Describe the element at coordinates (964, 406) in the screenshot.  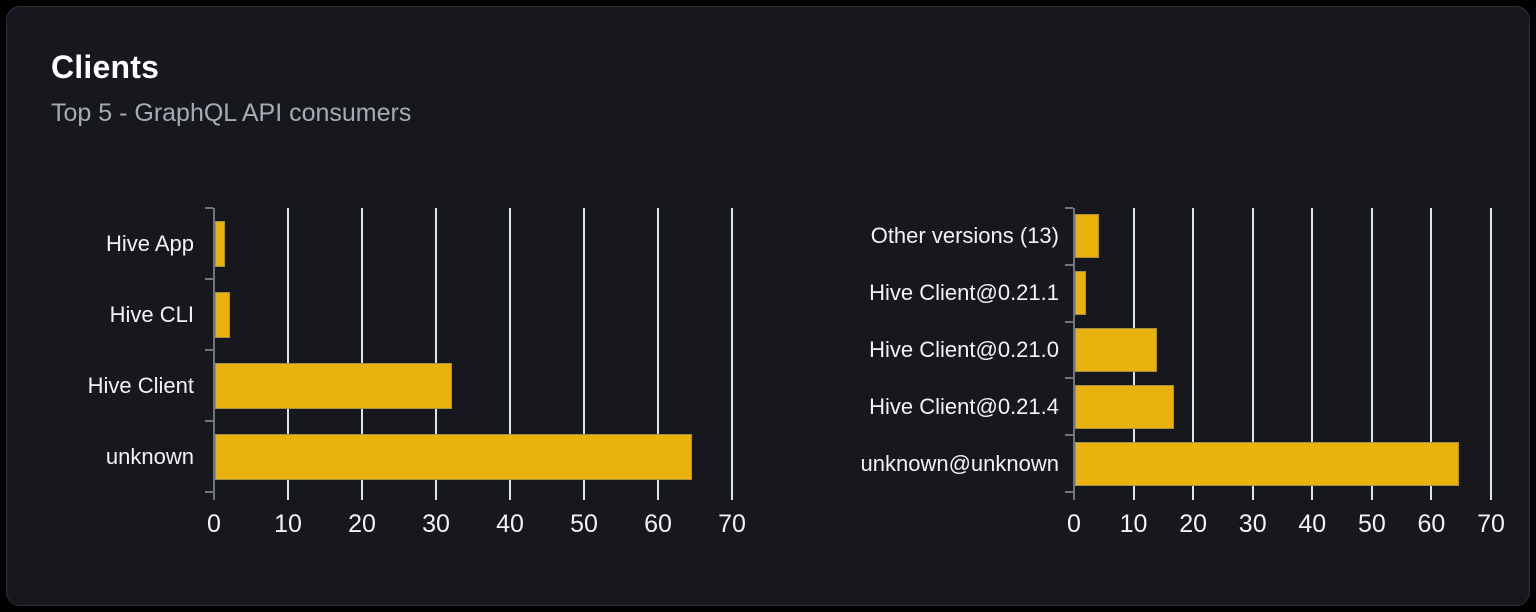
I see `category-label: Hive Client@0.21.4` at that location.